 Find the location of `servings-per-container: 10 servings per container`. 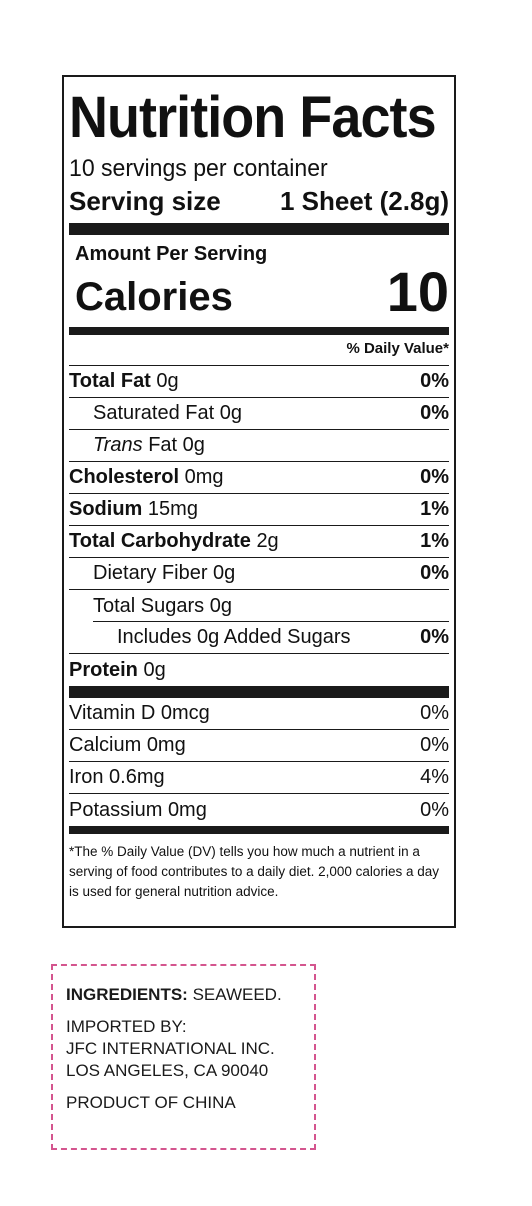

servings-per-container: 10 servings per container is located at coordinates (198, 168).